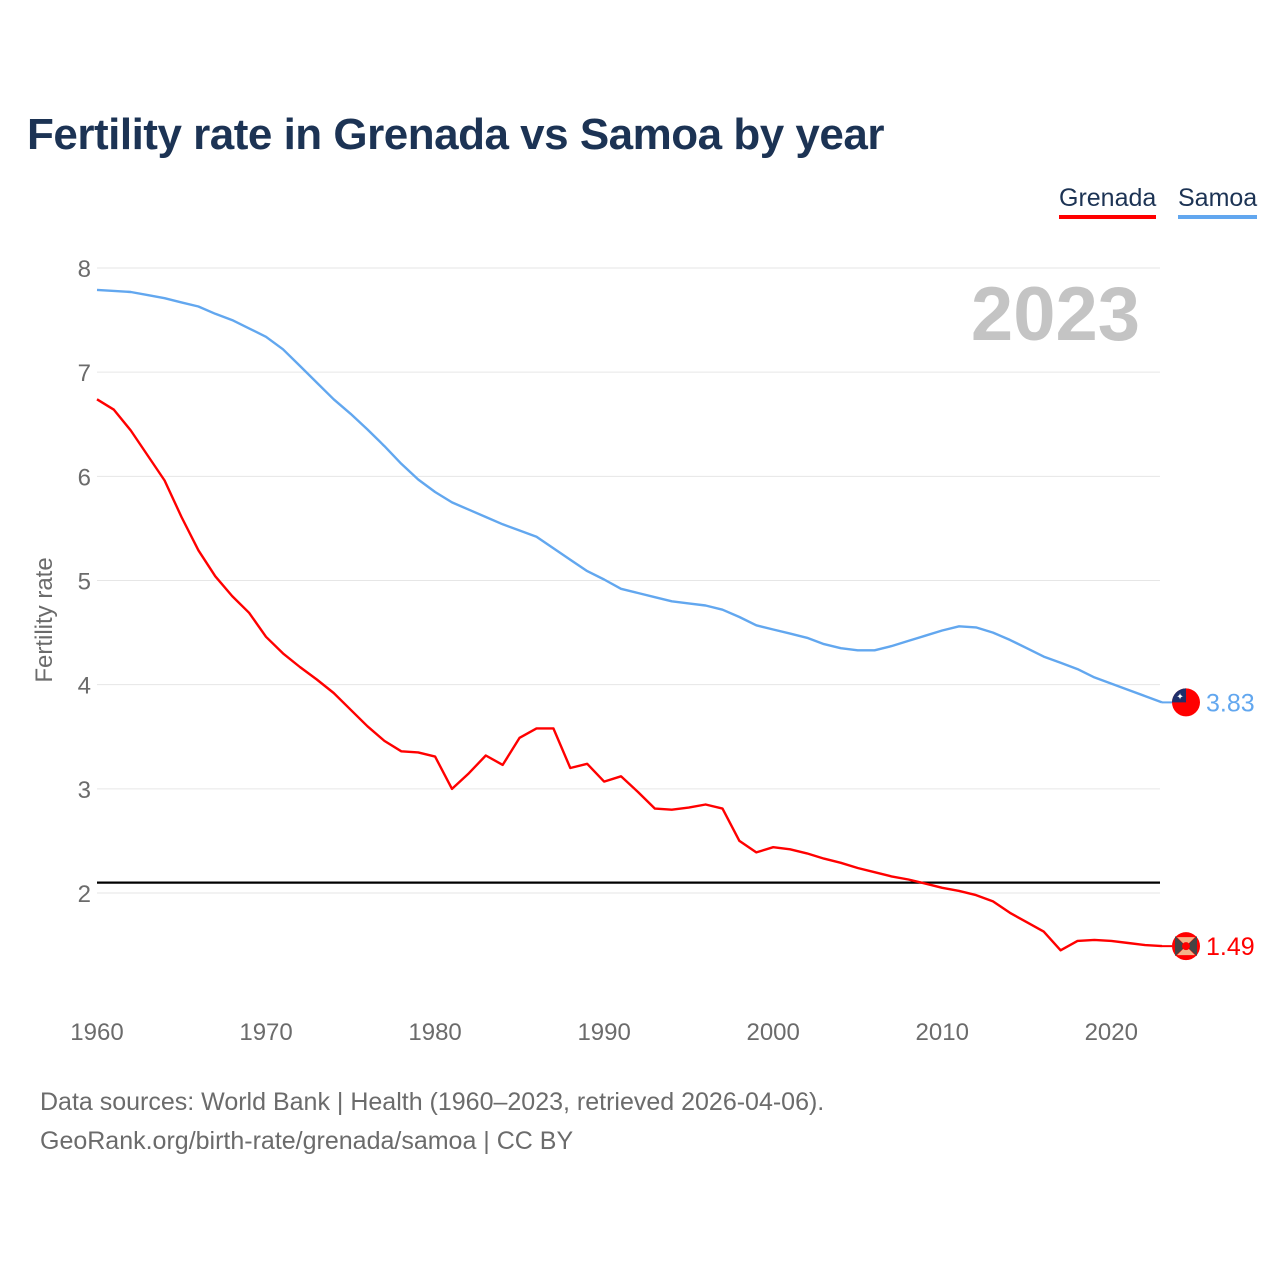 The image size is (1280, 1280). What do you see at coordinates (1230, 703) in the screenshot?
I see `end-value-label-samoa: 3.83` at bounding box center [1230, 703].